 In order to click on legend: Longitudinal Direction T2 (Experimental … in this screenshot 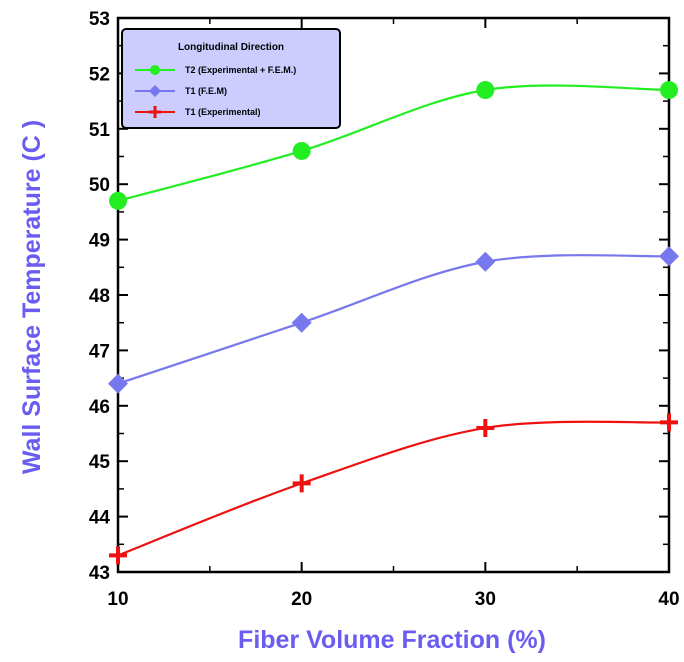, I will do `click(231, 78)`.